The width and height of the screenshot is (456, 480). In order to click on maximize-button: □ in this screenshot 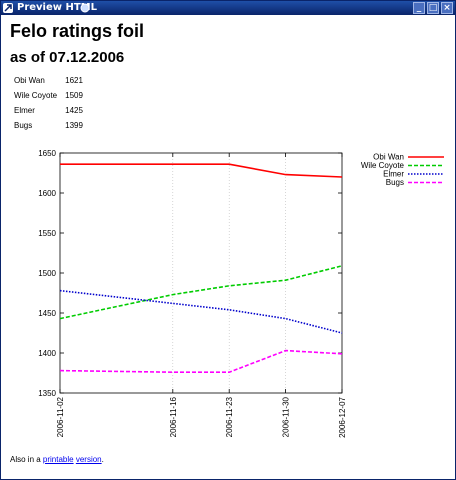, I will do `click(433, 8)`.